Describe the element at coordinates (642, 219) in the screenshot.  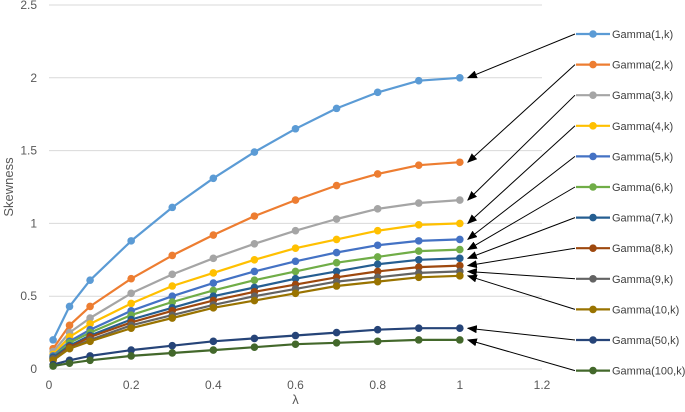
I see `legend-label: Gamma(7,k)` at that location.